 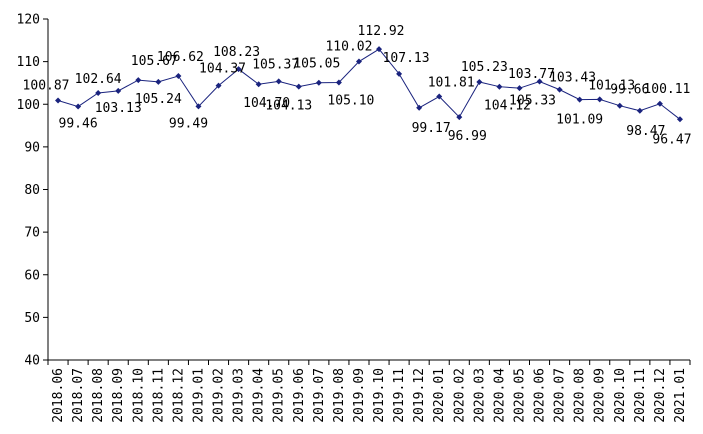 What do you see at coordinates (198, 395) in the screenshot?
I see `x-tick-label: 2019.01` at bounding box center [198, 395].